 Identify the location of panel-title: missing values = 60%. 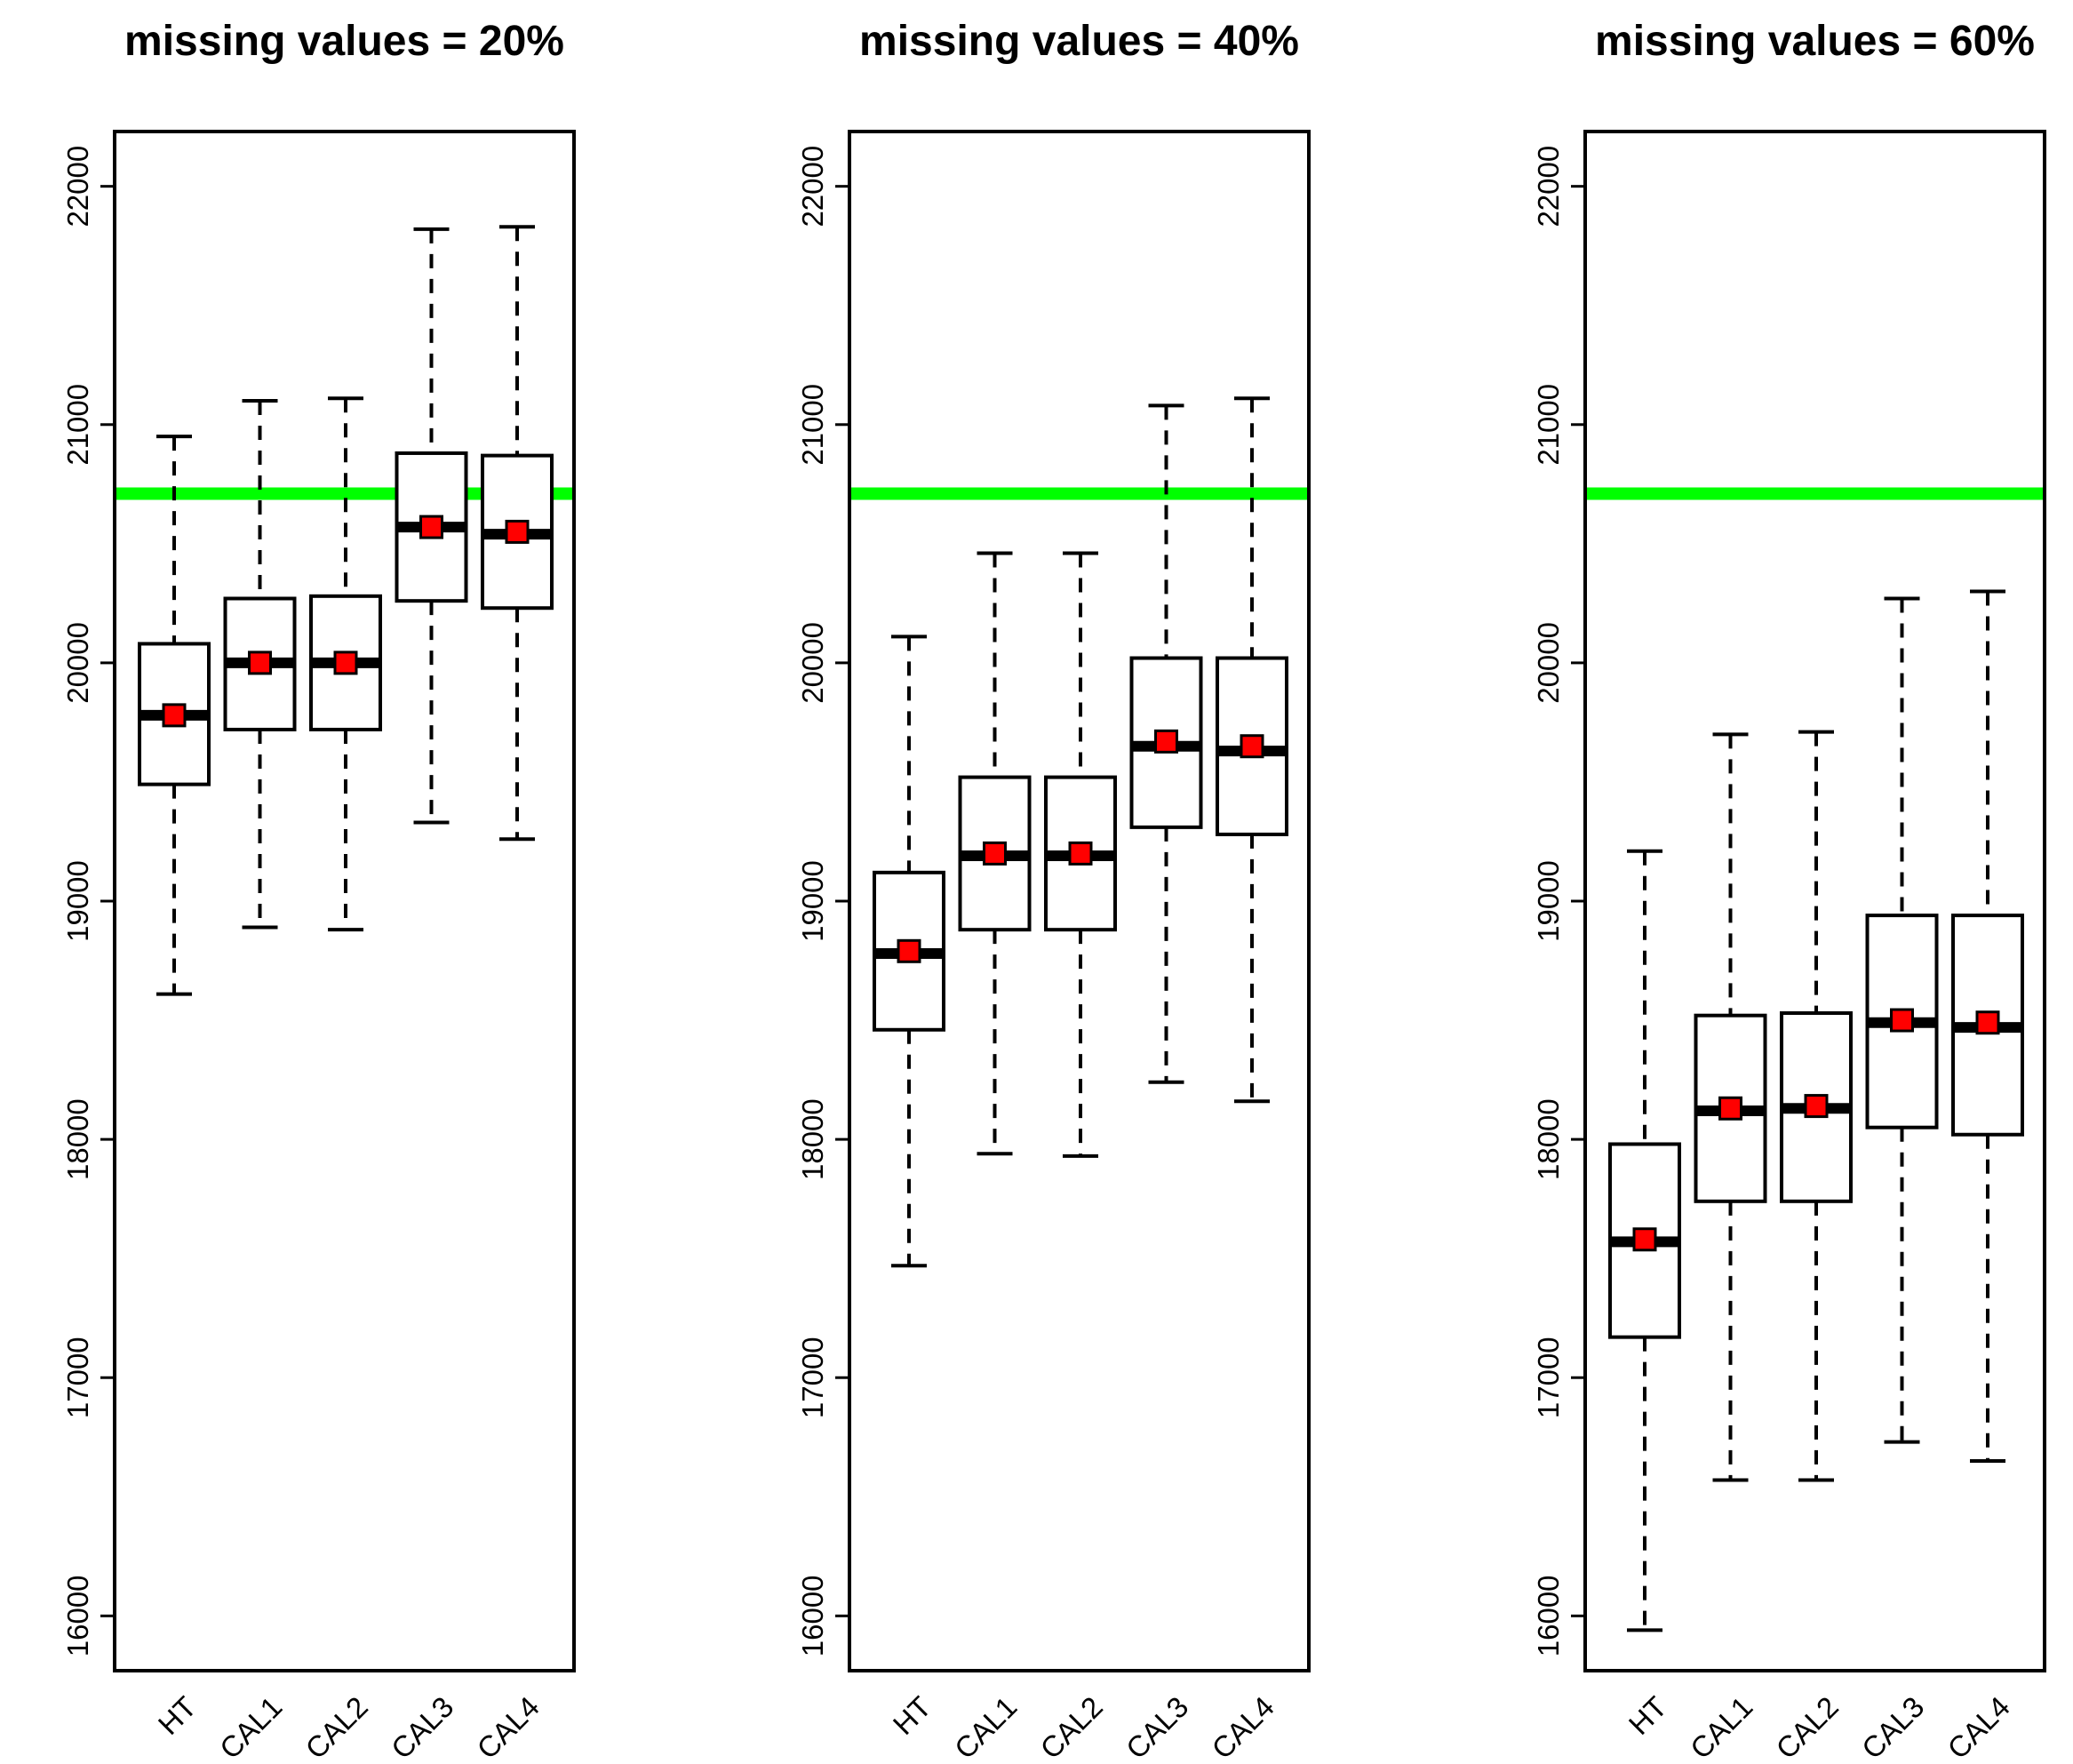
(1815, 41).